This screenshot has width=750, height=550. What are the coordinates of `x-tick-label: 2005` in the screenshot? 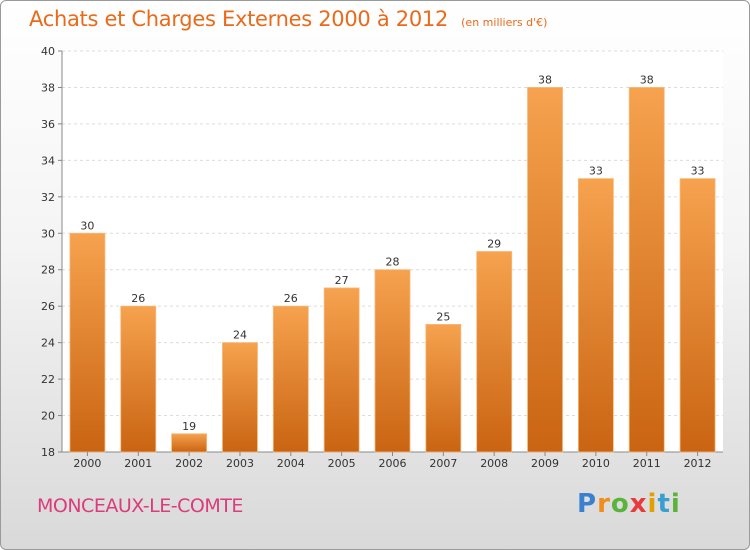 It's located at (342, 463).